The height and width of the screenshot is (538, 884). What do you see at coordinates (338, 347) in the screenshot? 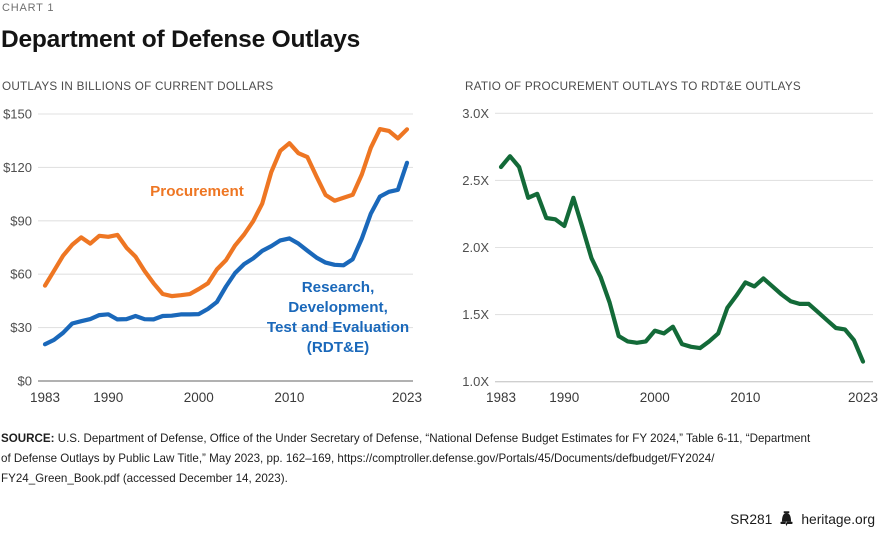
I see `series-label-line: (RDT&E)` at bounding box center [338, 347].